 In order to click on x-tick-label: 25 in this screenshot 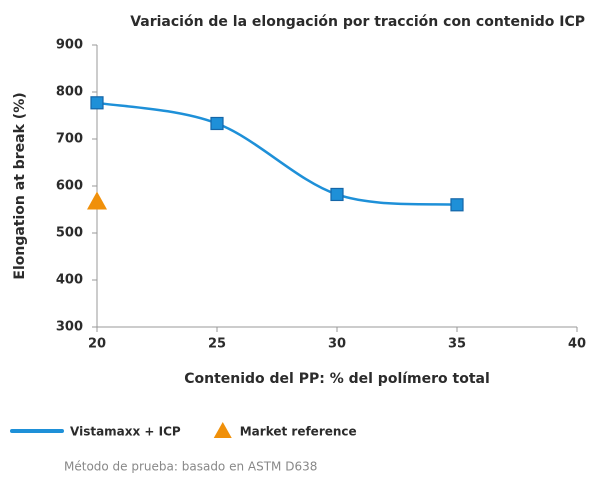, I will do `click(217, 344)`.